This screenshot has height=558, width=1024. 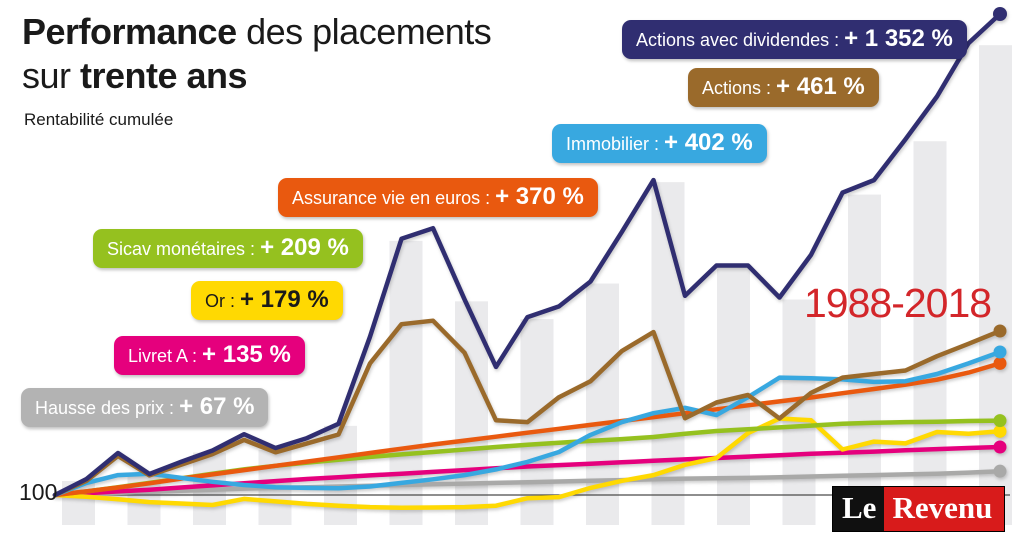 I want to click on legend-badge-hausse-des-prix: Hausse des prix : + 67 %, so click(x=145, y=407).